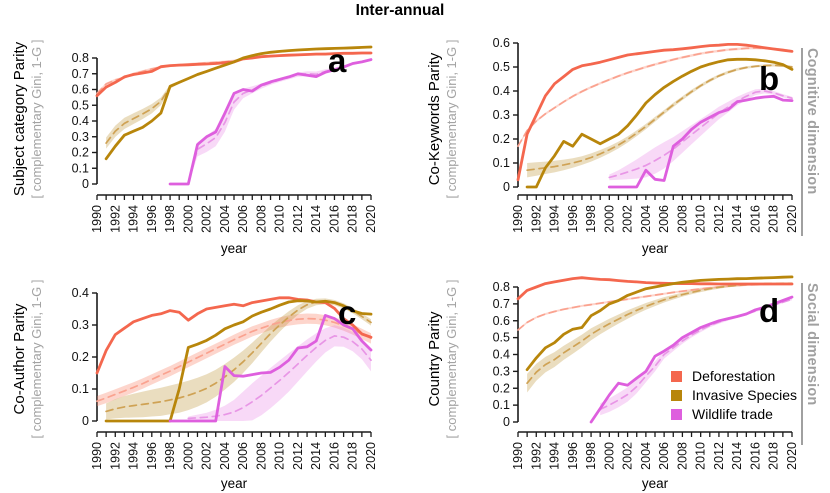 This screenshot has width=830, height=493. What do you see at coordinates (501, 43) in the screenshot?
I see `svg-text: 0.6` at bounding box center [501, 43].